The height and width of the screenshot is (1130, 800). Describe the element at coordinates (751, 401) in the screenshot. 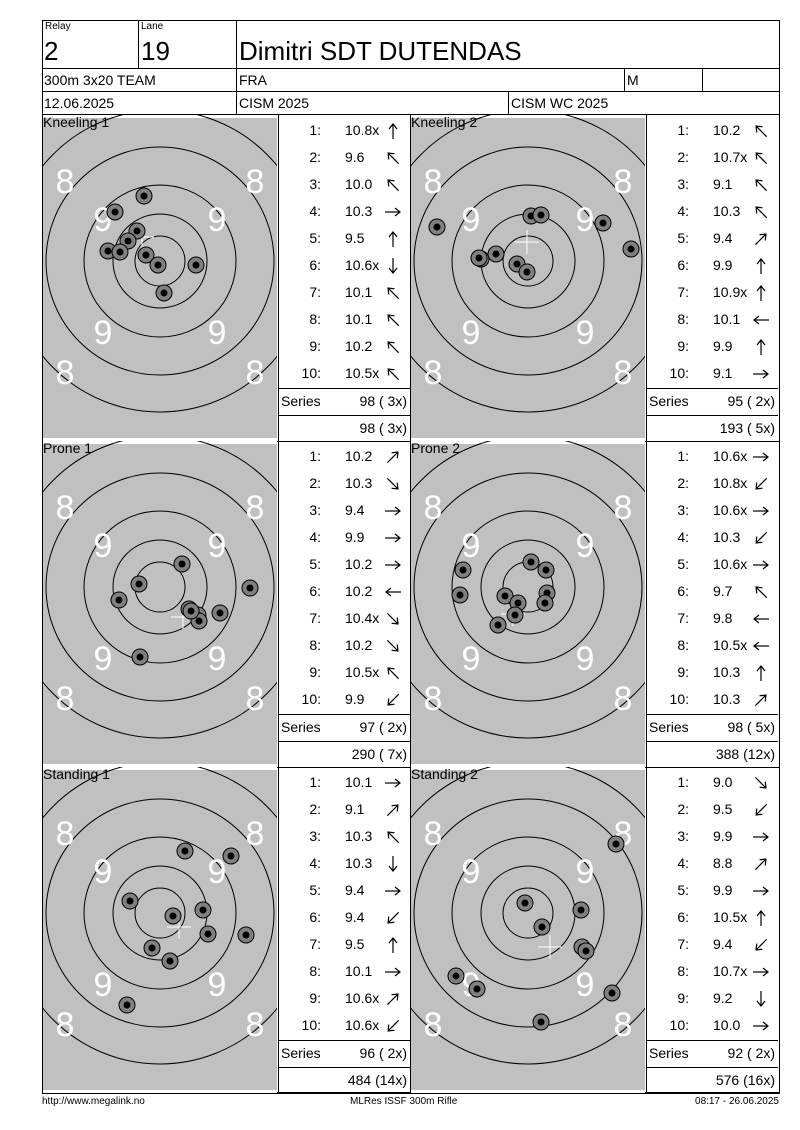

I see `series-score: 95 ( 2x)` at that location.